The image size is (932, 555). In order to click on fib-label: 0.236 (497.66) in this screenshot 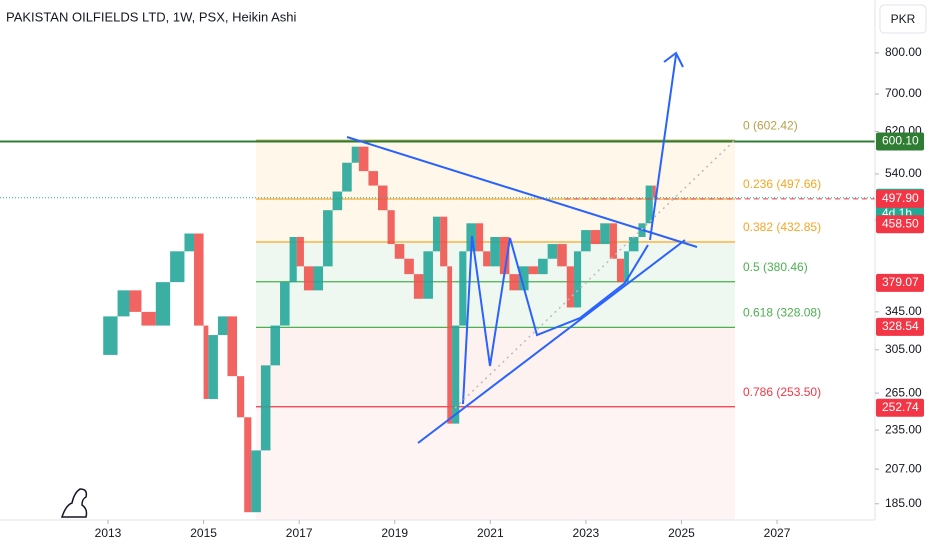, I will do `click(782, 184)`.